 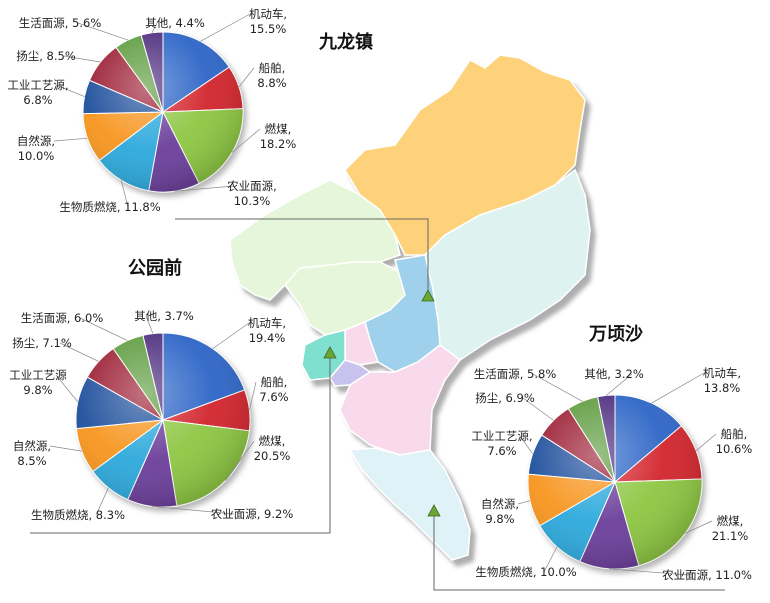 What do you see at coordinates (252, 514) in the screenshot?
I see `data-label: 农业面源, 9.2%` at bounding box center [252, 514].